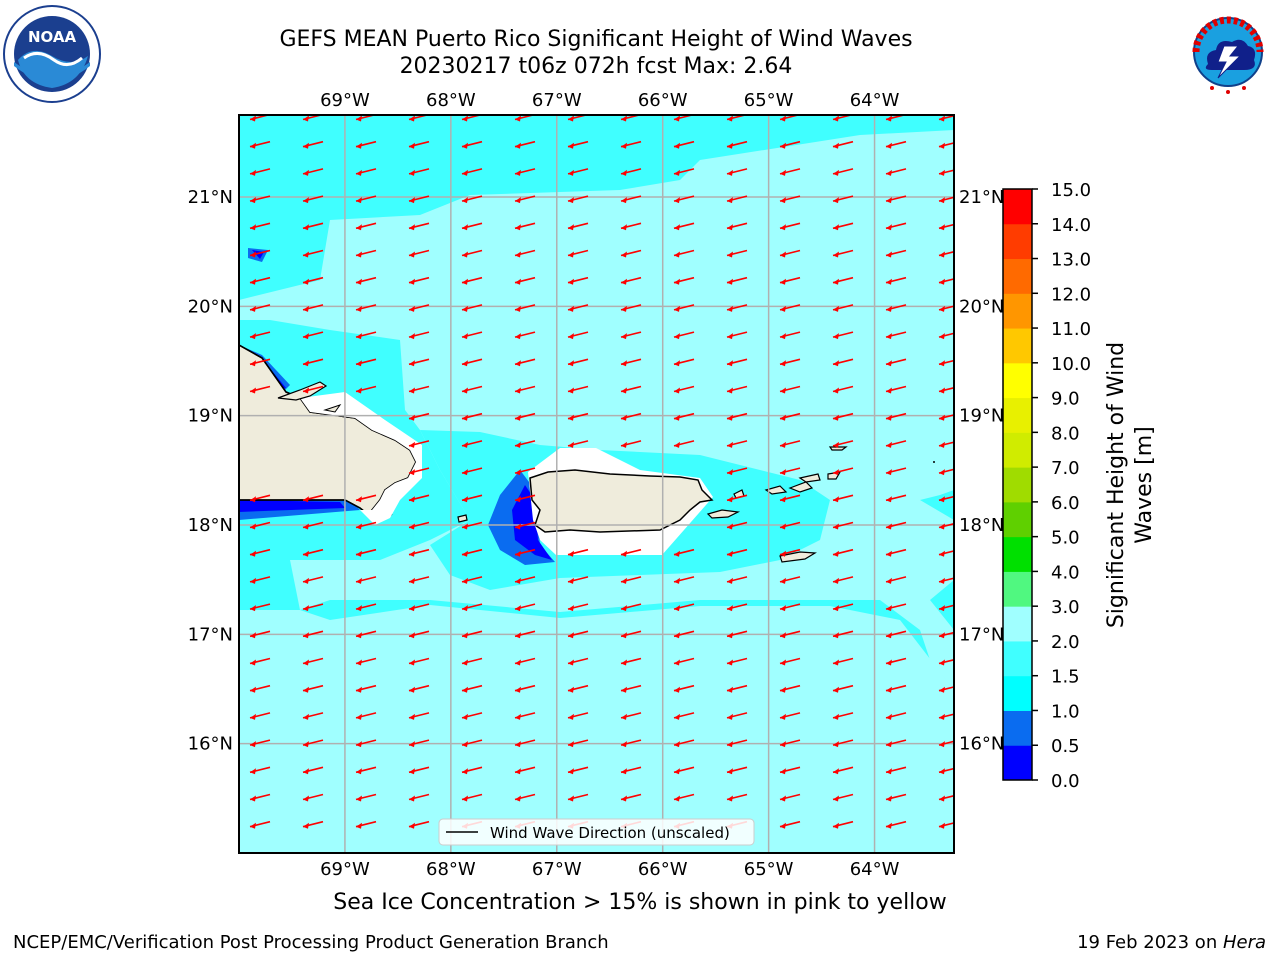 Image resolution: width=1280 pixels, height=960 pixels. What do you see at coordinates (210, 416) in the screenshot?
I see `lat-label-left-2: 19°N` at bounding box center [210, 416].